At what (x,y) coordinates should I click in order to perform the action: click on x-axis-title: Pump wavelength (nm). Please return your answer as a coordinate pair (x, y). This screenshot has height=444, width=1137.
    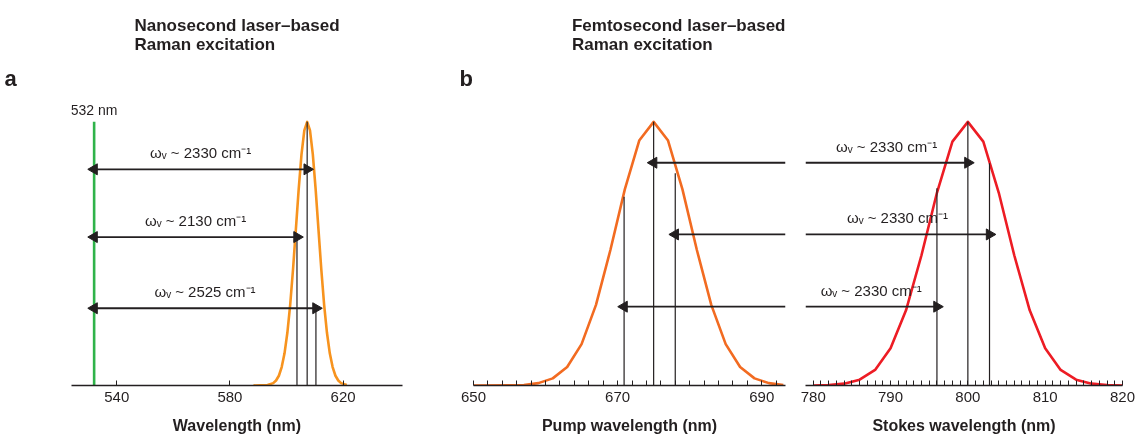
    Looking at the image, I should click on (629, 425).